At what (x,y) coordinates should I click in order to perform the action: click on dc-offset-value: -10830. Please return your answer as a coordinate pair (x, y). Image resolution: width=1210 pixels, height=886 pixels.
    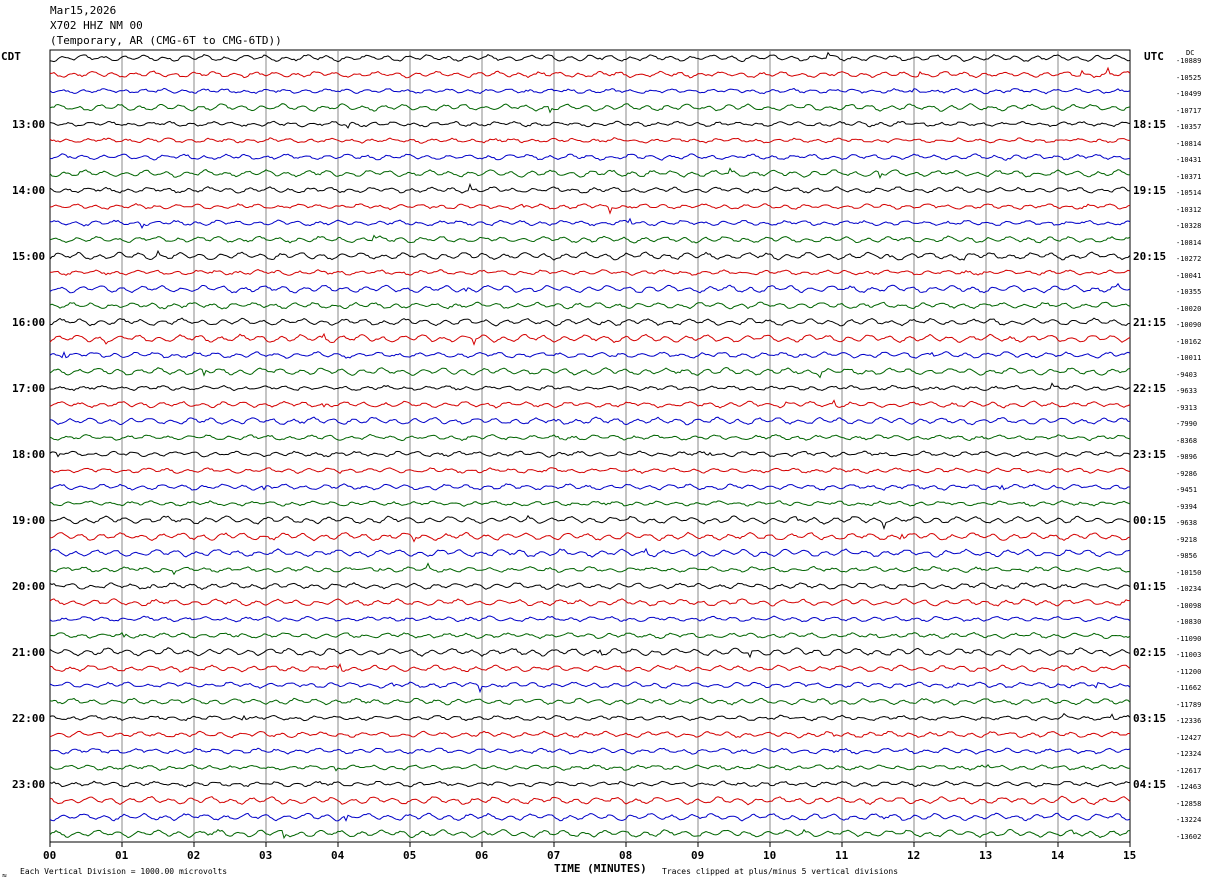
    Looking at the image, I should click on (1189, 622).